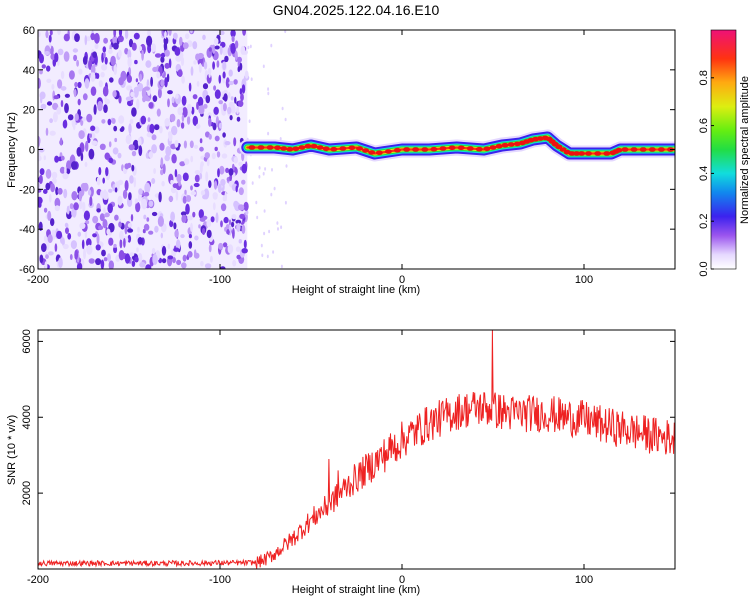 This screenshot has height=600, width=750. I want to click on colorbar-frame, so click(723, 149).